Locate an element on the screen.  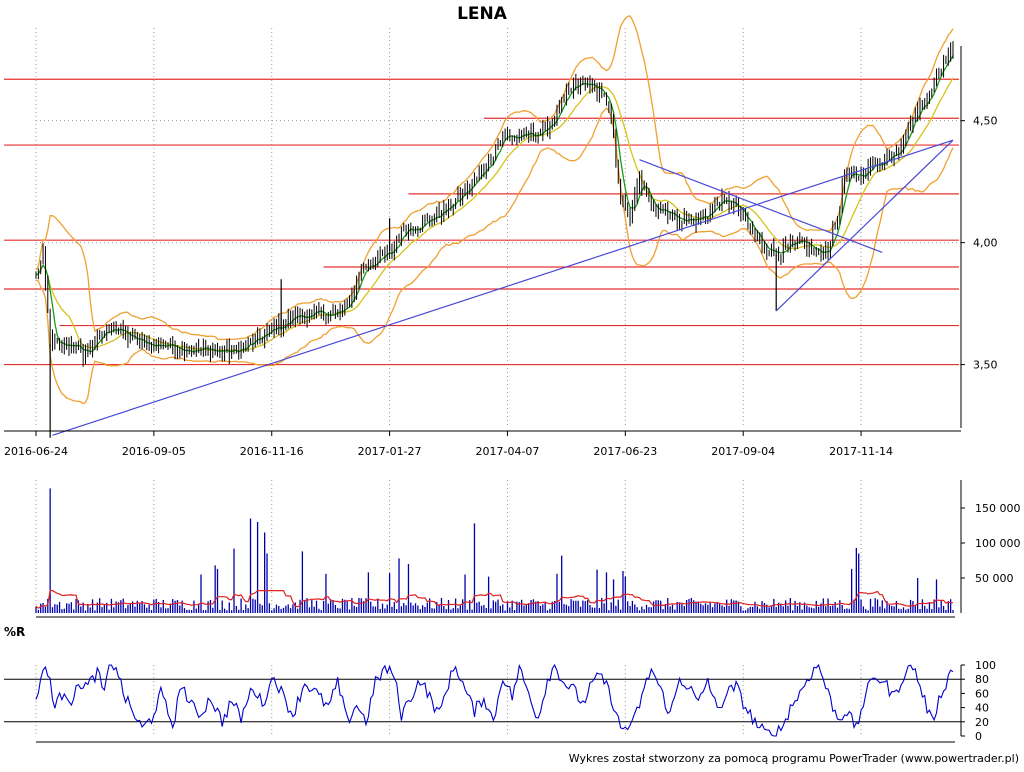
williams-tick-label: 80 is located at coordinates (982, 679).